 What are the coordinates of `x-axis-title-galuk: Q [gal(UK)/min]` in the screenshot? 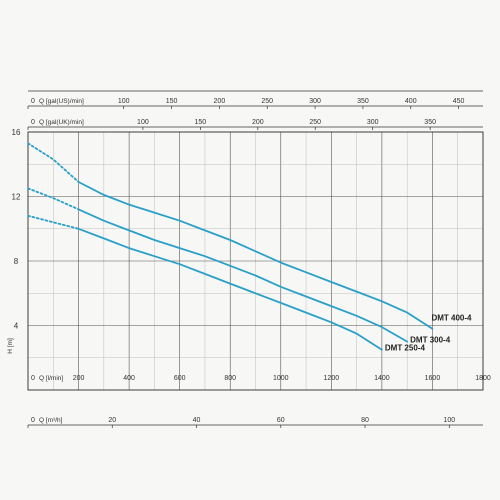 It's located at (61, 122).